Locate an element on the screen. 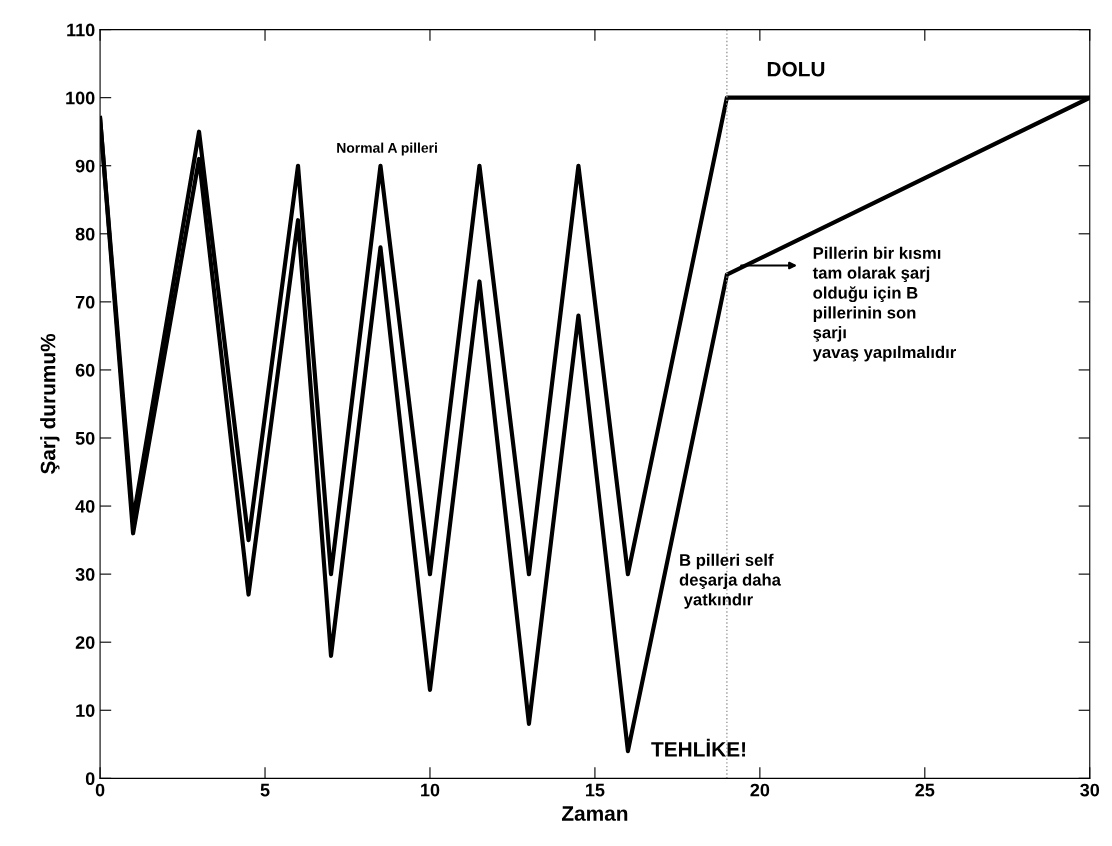  annotation: Normal A pilleri is located at coordinates (387, 149).